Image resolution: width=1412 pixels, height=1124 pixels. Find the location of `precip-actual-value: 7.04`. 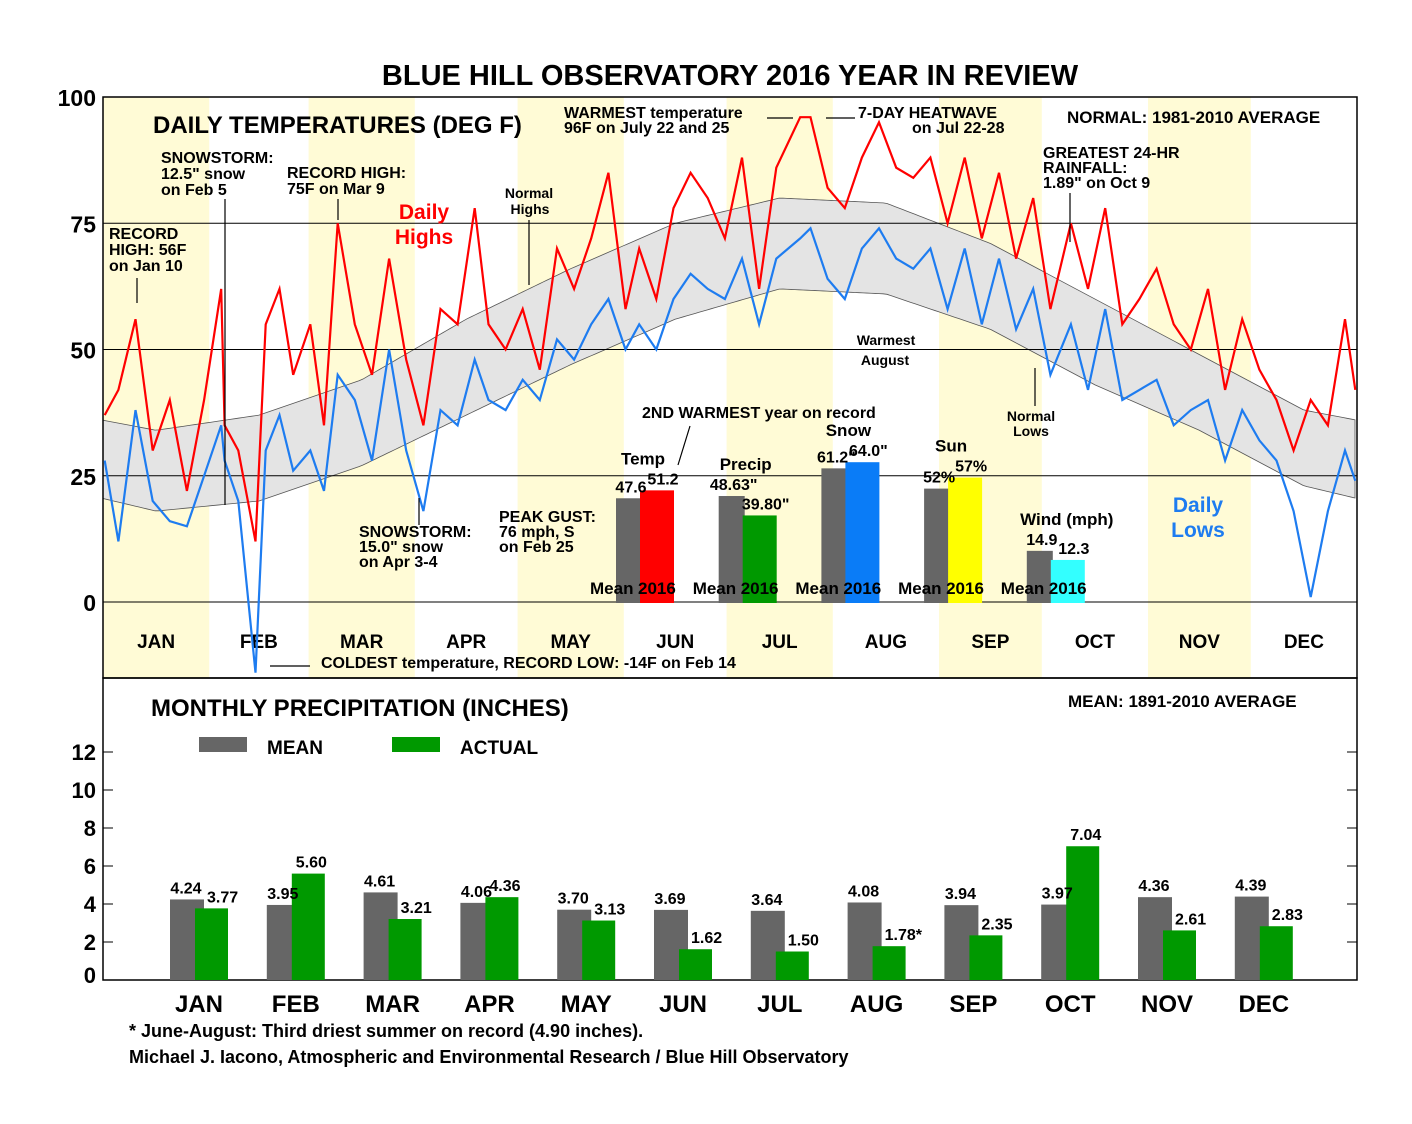

precip-actual-value: 7.04 is located at coordinates (1085, 835).